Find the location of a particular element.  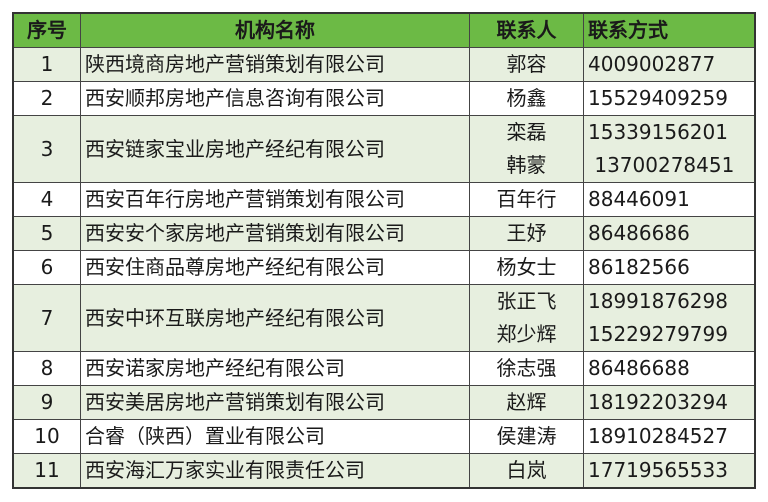

contact-phone: 86182566 is located at coordinates (669, 267).